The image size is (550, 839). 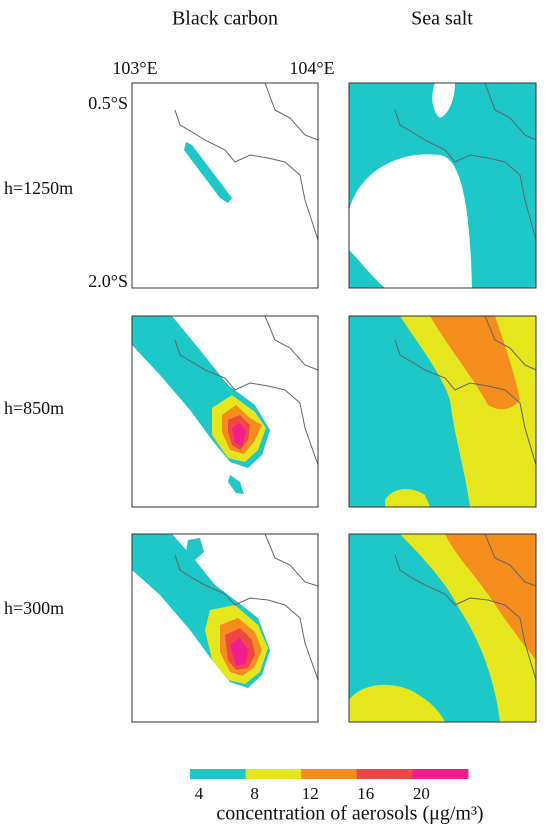 What do you see at coordinates (311, 68) in the screenshot?
I see `longitude-label: 104°E` at bounding box center [311, 68].